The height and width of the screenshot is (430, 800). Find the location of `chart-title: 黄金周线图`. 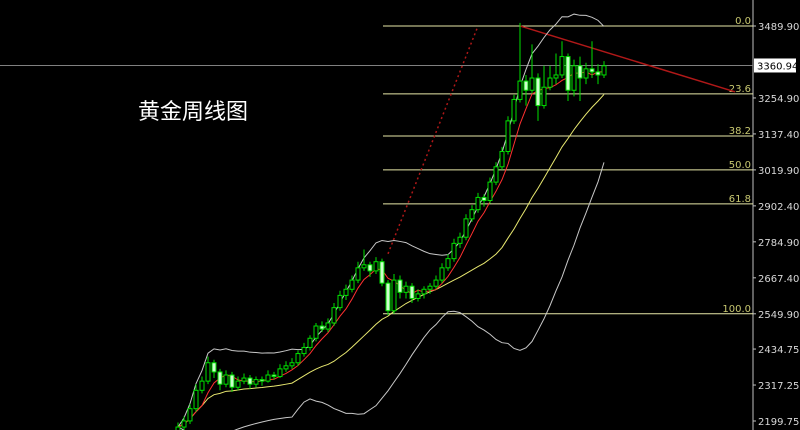

chart-title: 黄金周线图 is located at coordinates (193, 112).